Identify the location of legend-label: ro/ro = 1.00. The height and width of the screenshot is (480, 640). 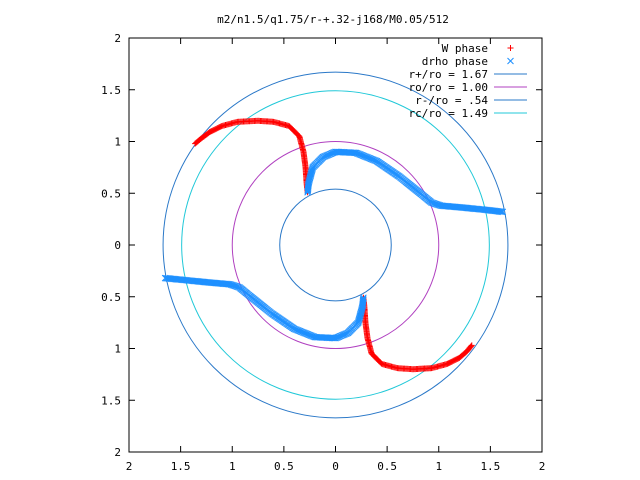
(448, 87).